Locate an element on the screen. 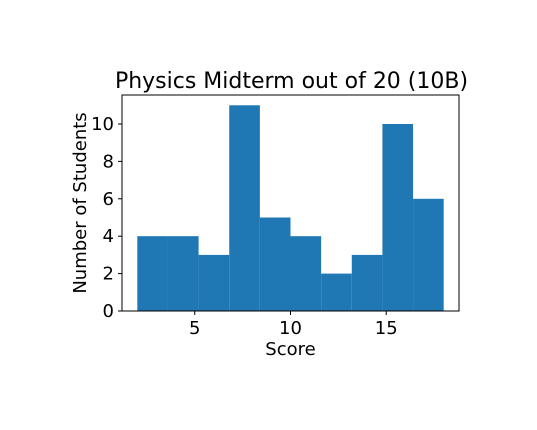 The width and height of the screenshot is (537, 430). y-tick-label: 8 is located at coordinates (108, 161).